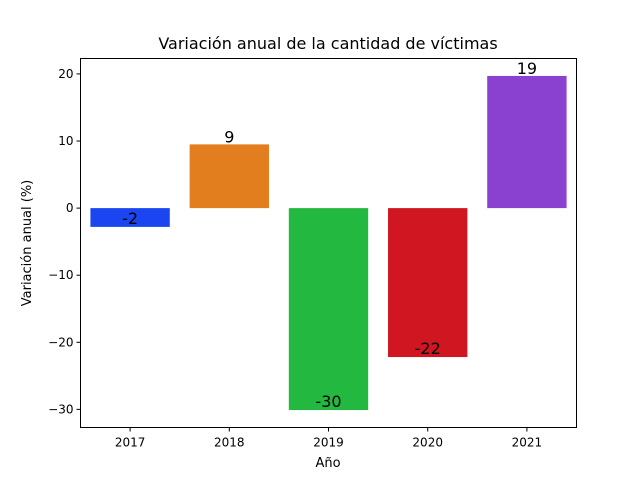 Image resolution: width=640 pixels, height=480 pixels. I want to click on y-tick-label-1: 10, so click(65, 141).